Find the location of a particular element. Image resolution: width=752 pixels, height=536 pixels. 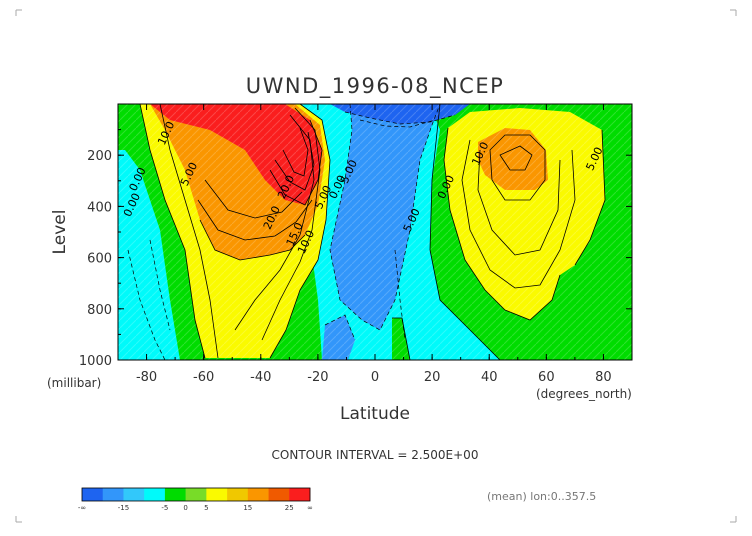

color-legend: -∞ -15 -5 0 5 15 25 ∞ is located at coordinates (195, 499).